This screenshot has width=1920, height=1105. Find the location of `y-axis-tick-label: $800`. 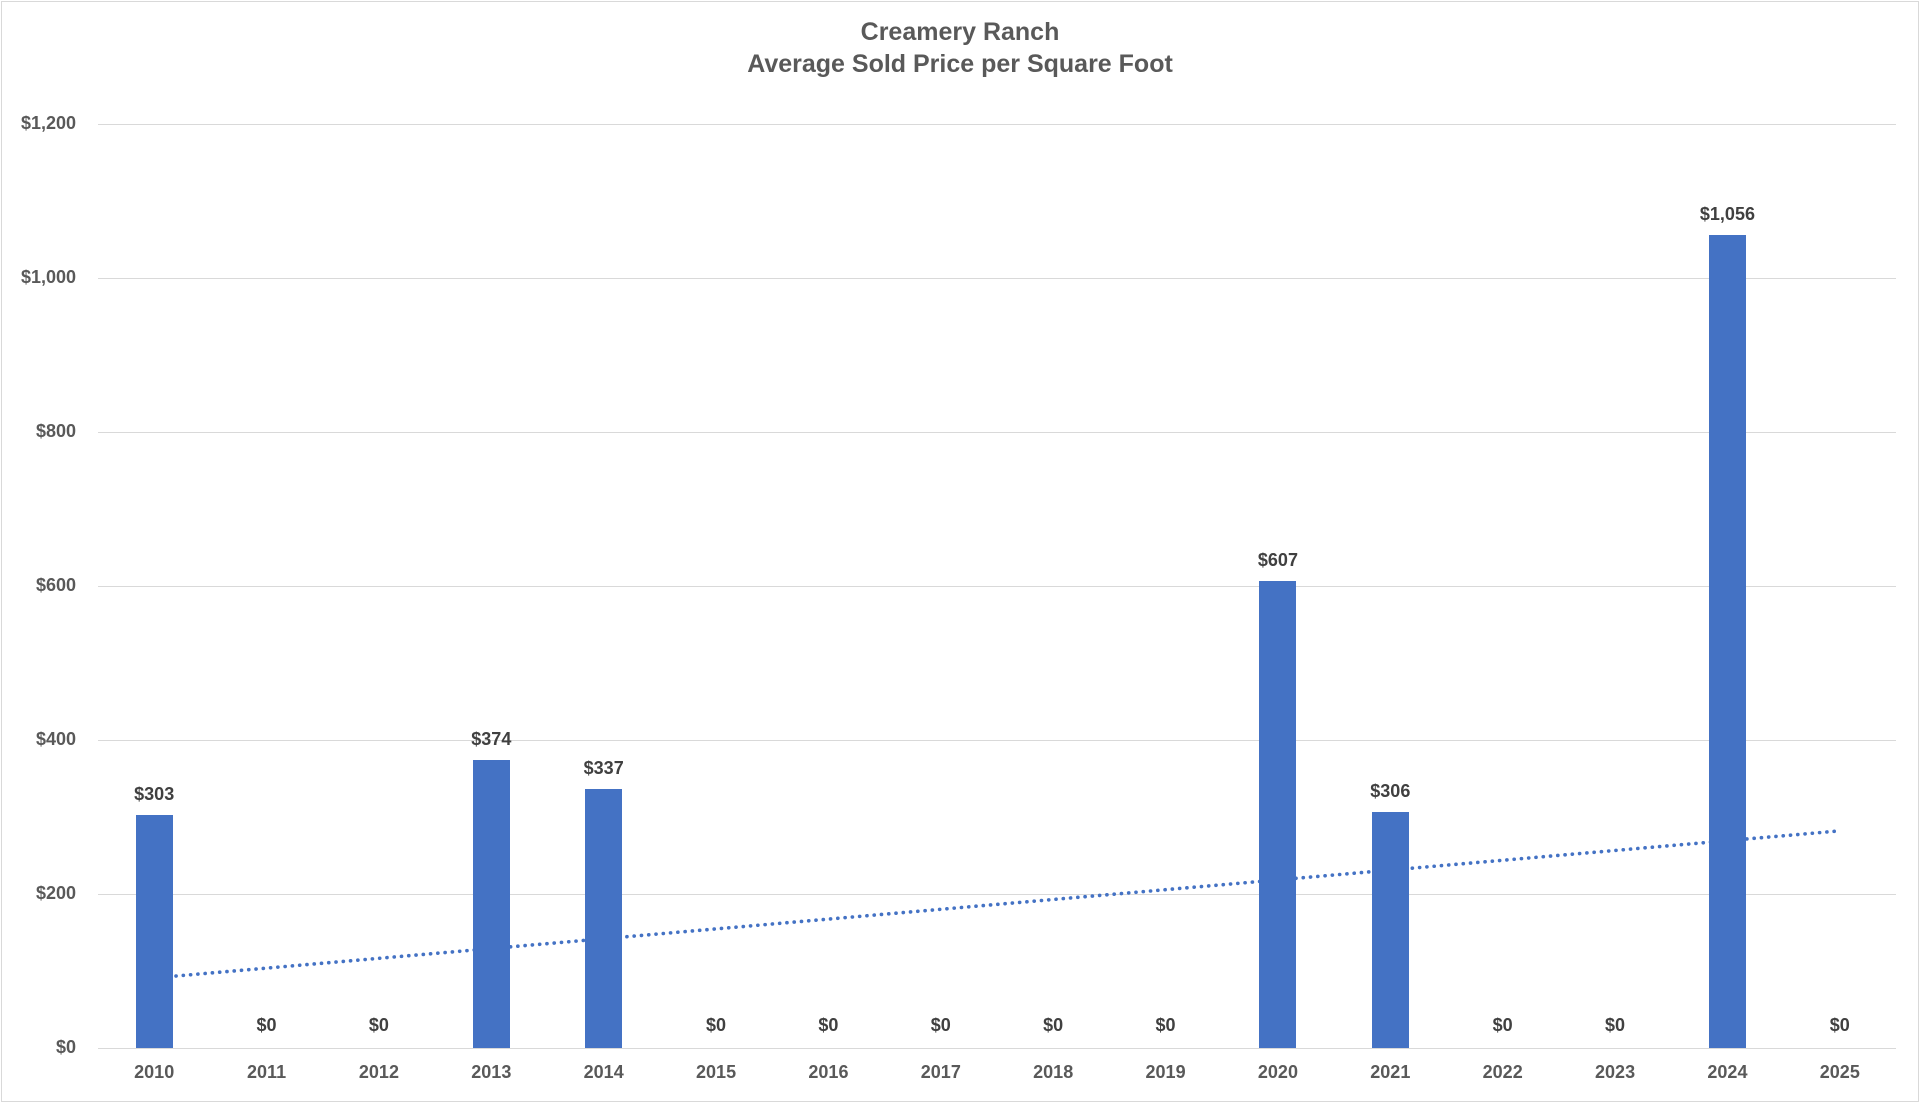

y-axis-tick-label: $800 is located at coordinates (55, 431).